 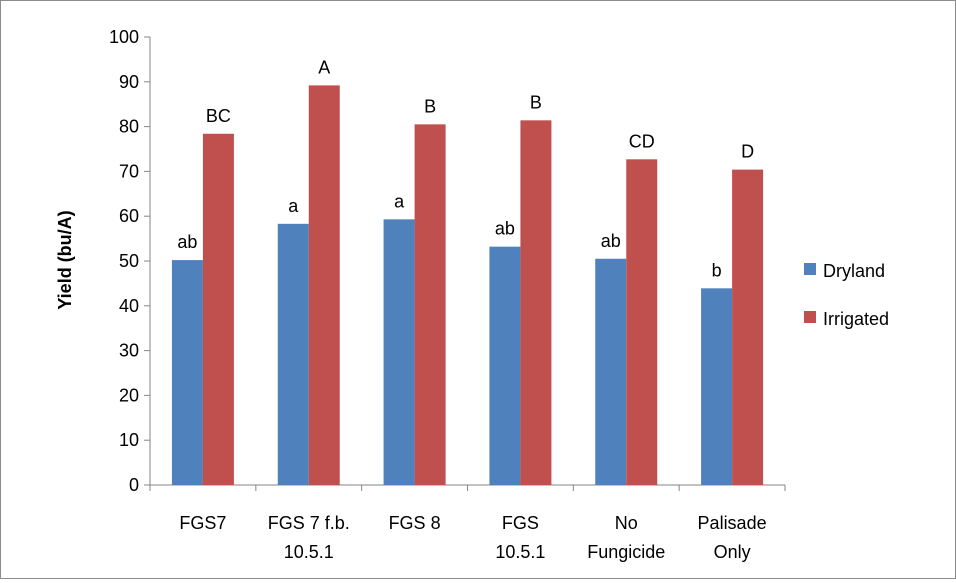 I want to click on y-tick-label: 0, so click(x=134, y=485).